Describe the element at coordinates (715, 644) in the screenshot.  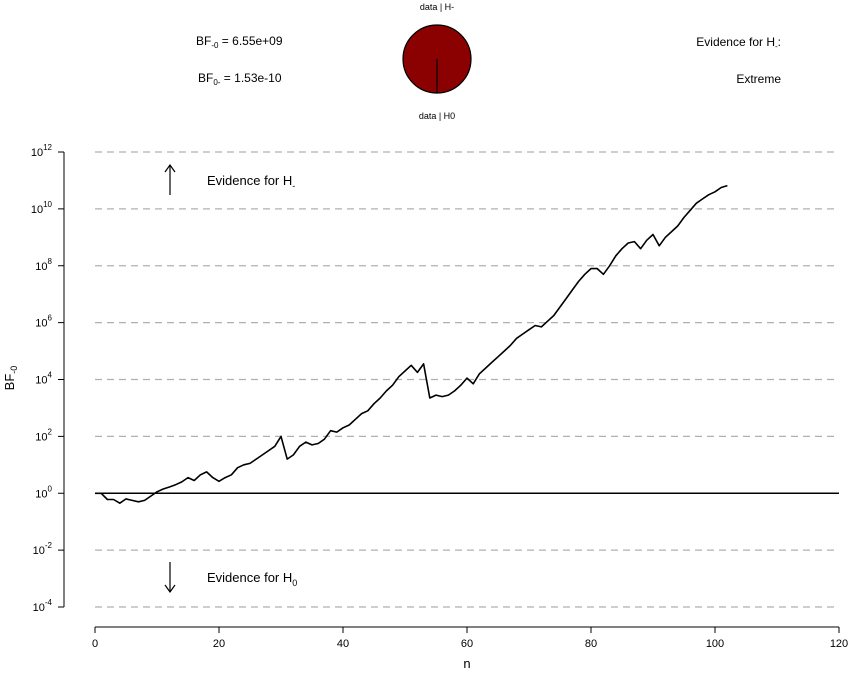
I see `x-tick-label: 100` at that location.